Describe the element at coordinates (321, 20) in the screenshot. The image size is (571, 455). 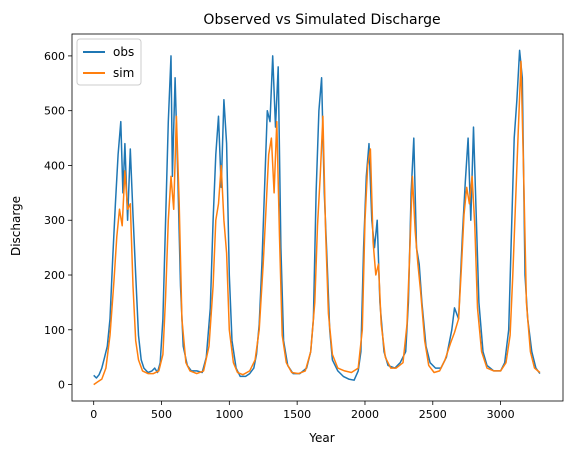
I see `chart-title: Observed vs Simulated Discharge` at that location.